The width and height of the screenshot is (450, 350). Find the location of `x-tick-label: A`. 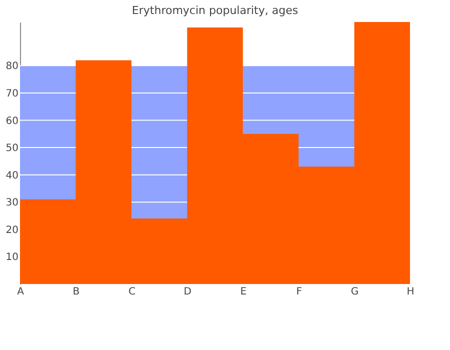

x-tick-label: A is located at coordinates (20, 292).